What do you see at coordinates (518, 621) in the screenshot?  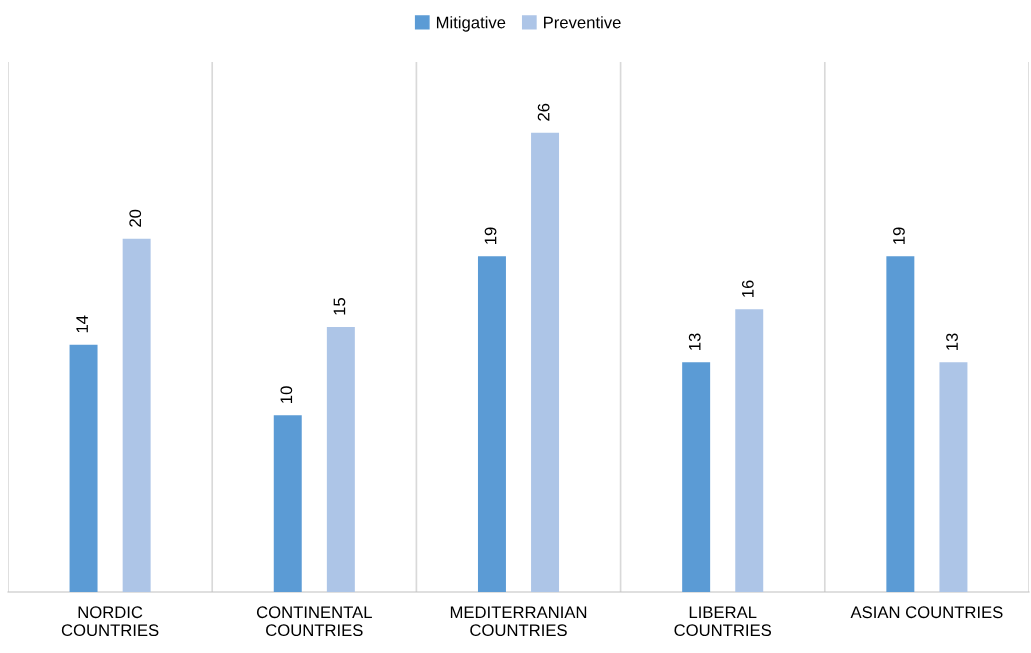 I see `x-tick-label: MEDITERRANIAN COUNTRIES` at bounding box center [518, 621].